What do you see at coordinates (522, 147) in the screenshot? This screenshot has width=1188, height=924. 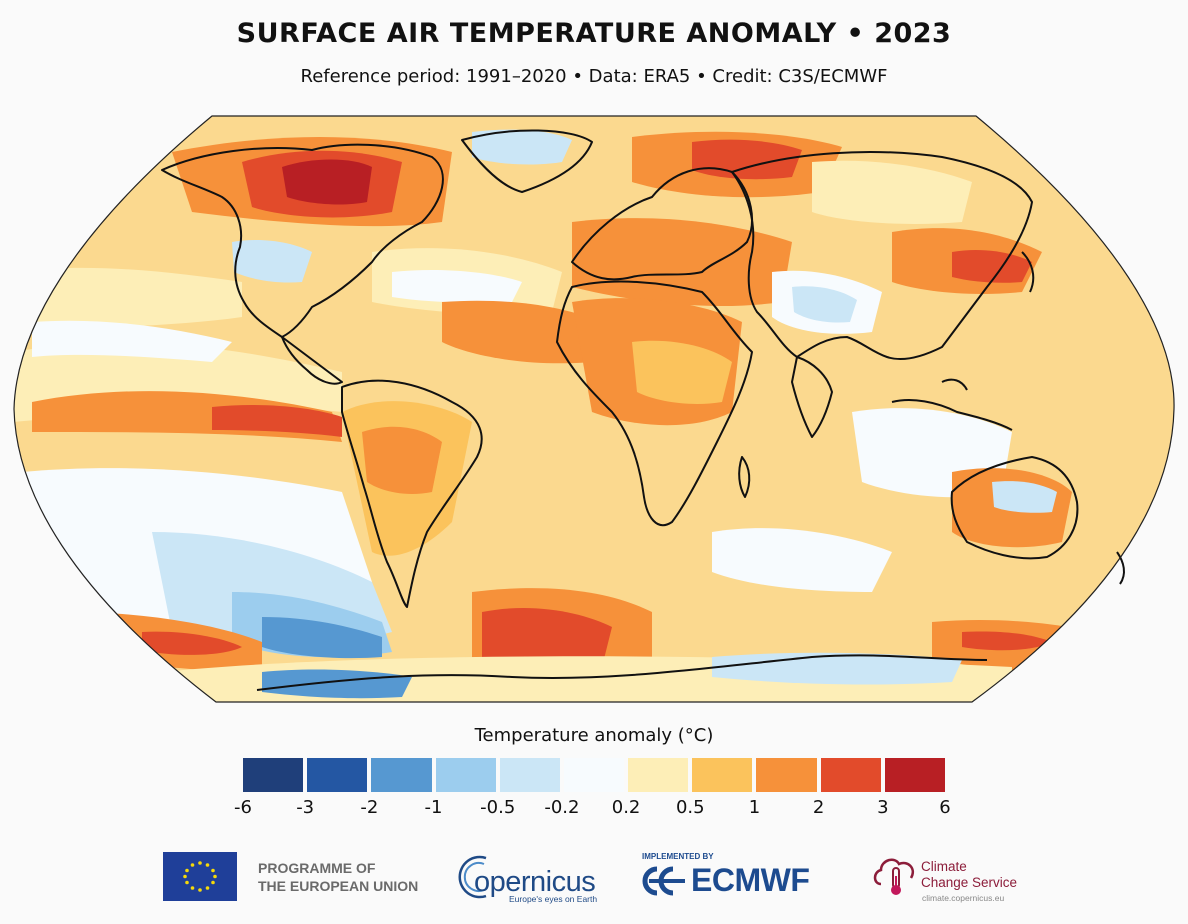 I see `greenland-cool` at bounding box center [522, 147].